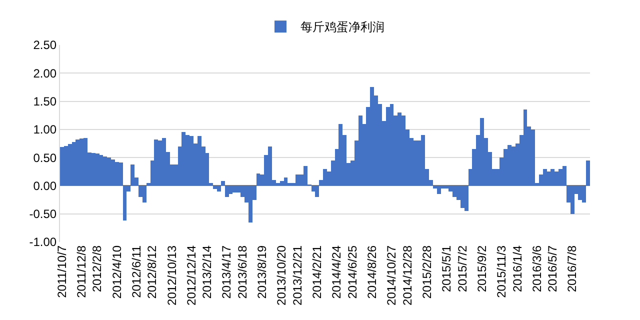  What do you see at coordinates (45, 101) in the screenshot?
I see `y-tick-label: 1.50` at bounding box center [45, 101].